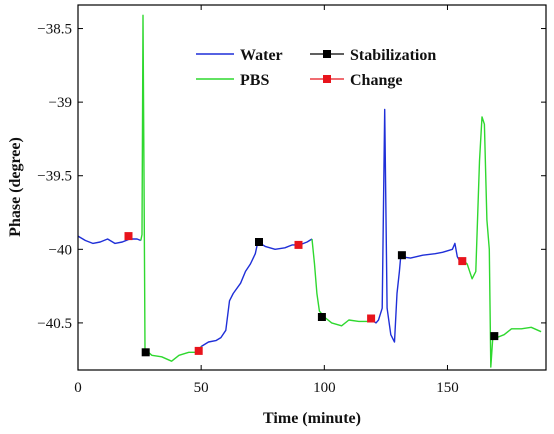 The width and height of the screenshot is (554, 434). I want to click on legend-label-pbs: PBS, so click(254, 80).